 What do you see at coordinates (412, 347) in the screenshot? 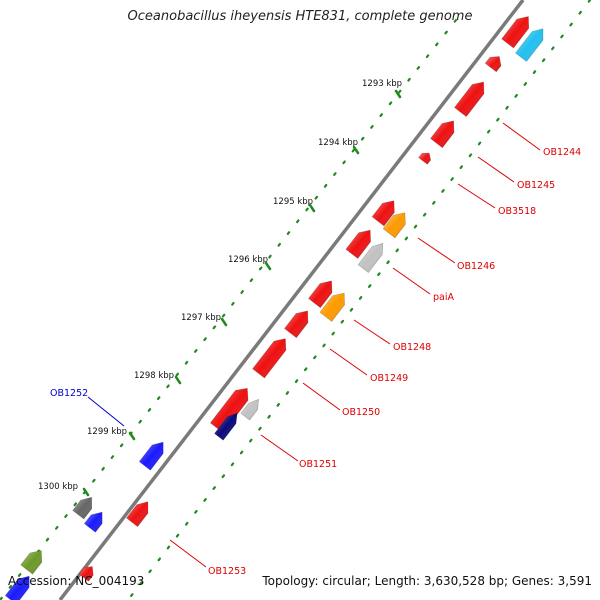
I see `gene-label: OB1248` at bounding box center [412, 347].